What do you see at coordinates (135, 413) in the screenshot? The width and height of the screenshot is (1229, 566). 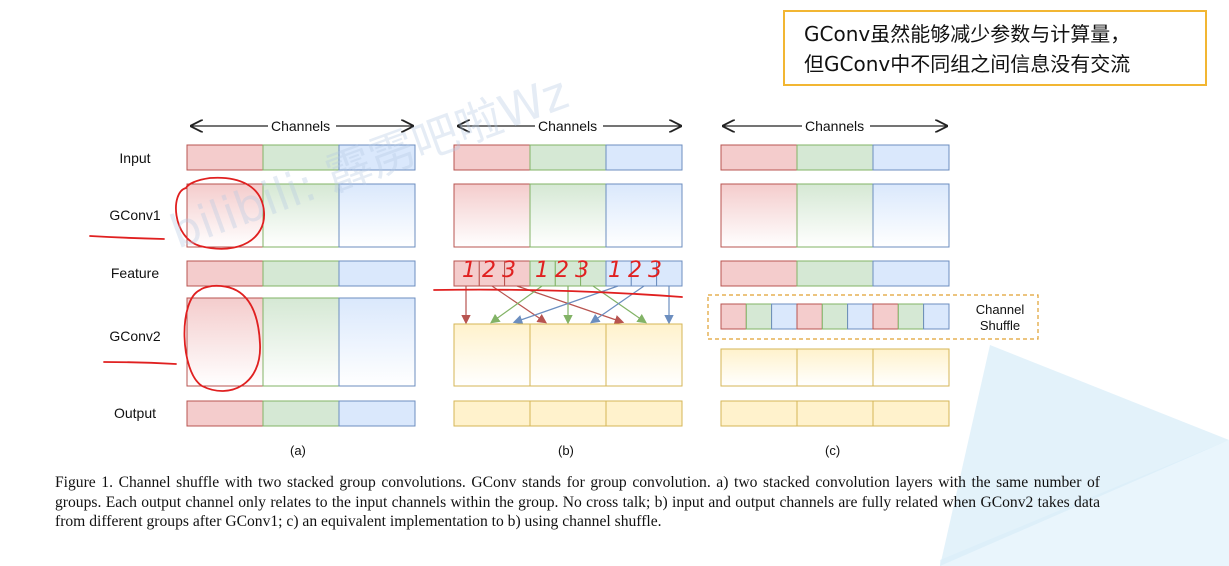 I see `row-label-output: Output` at bounding box center [135, 413].